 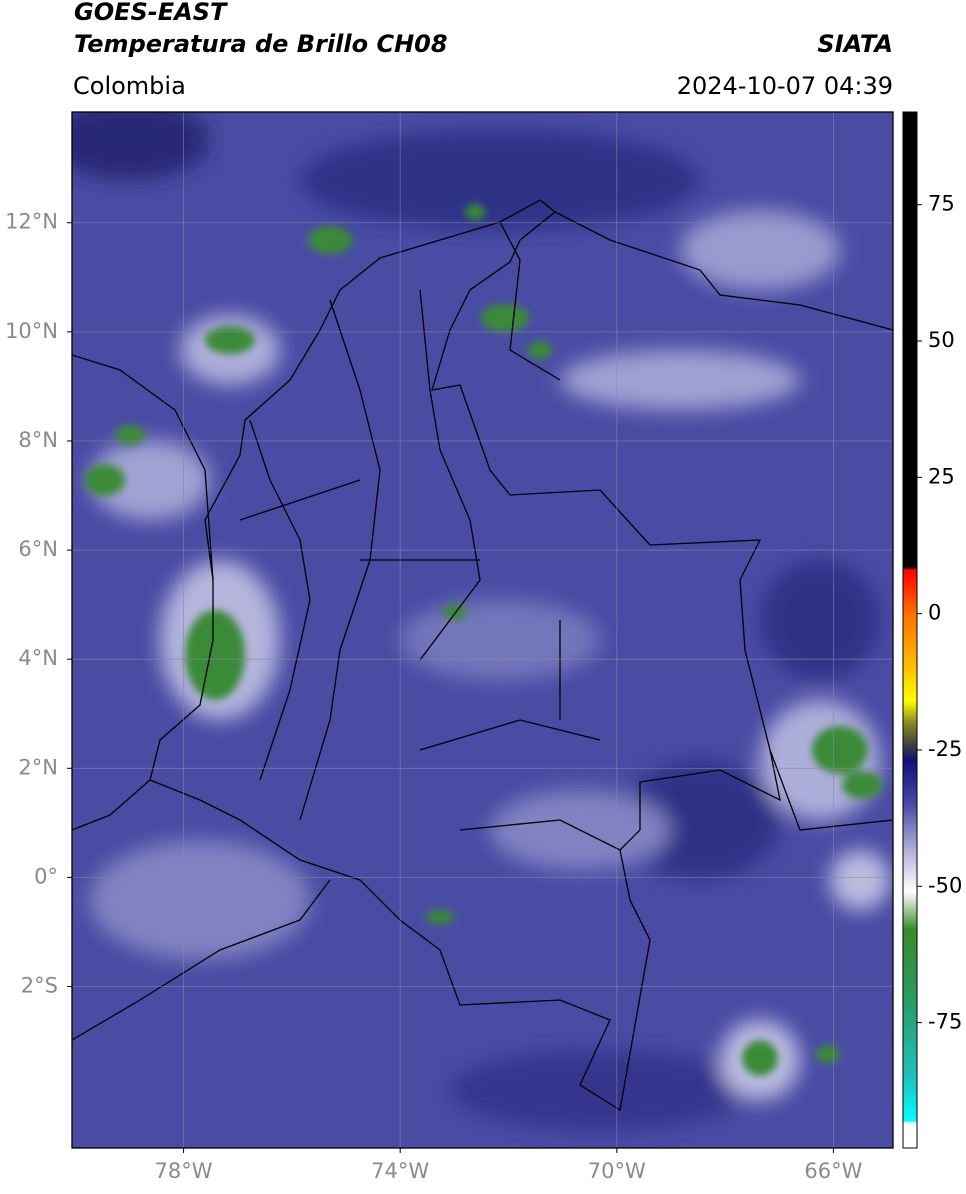 What do you see at coordinates (400, 1171) in the screenshot?
I see `x-tick-label: 74°W` at bounding box center [400, 1171].